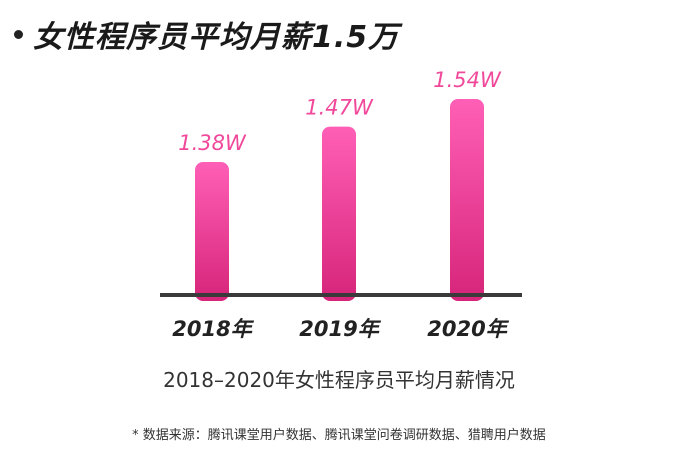  Describe the element at coordinates (339, 435) in the screenshot. I see `data-source-note: * 数据来源：腾讯课堂用户数据、腾讯课堂问卷调研数据、猎聘用户数据` at that location.